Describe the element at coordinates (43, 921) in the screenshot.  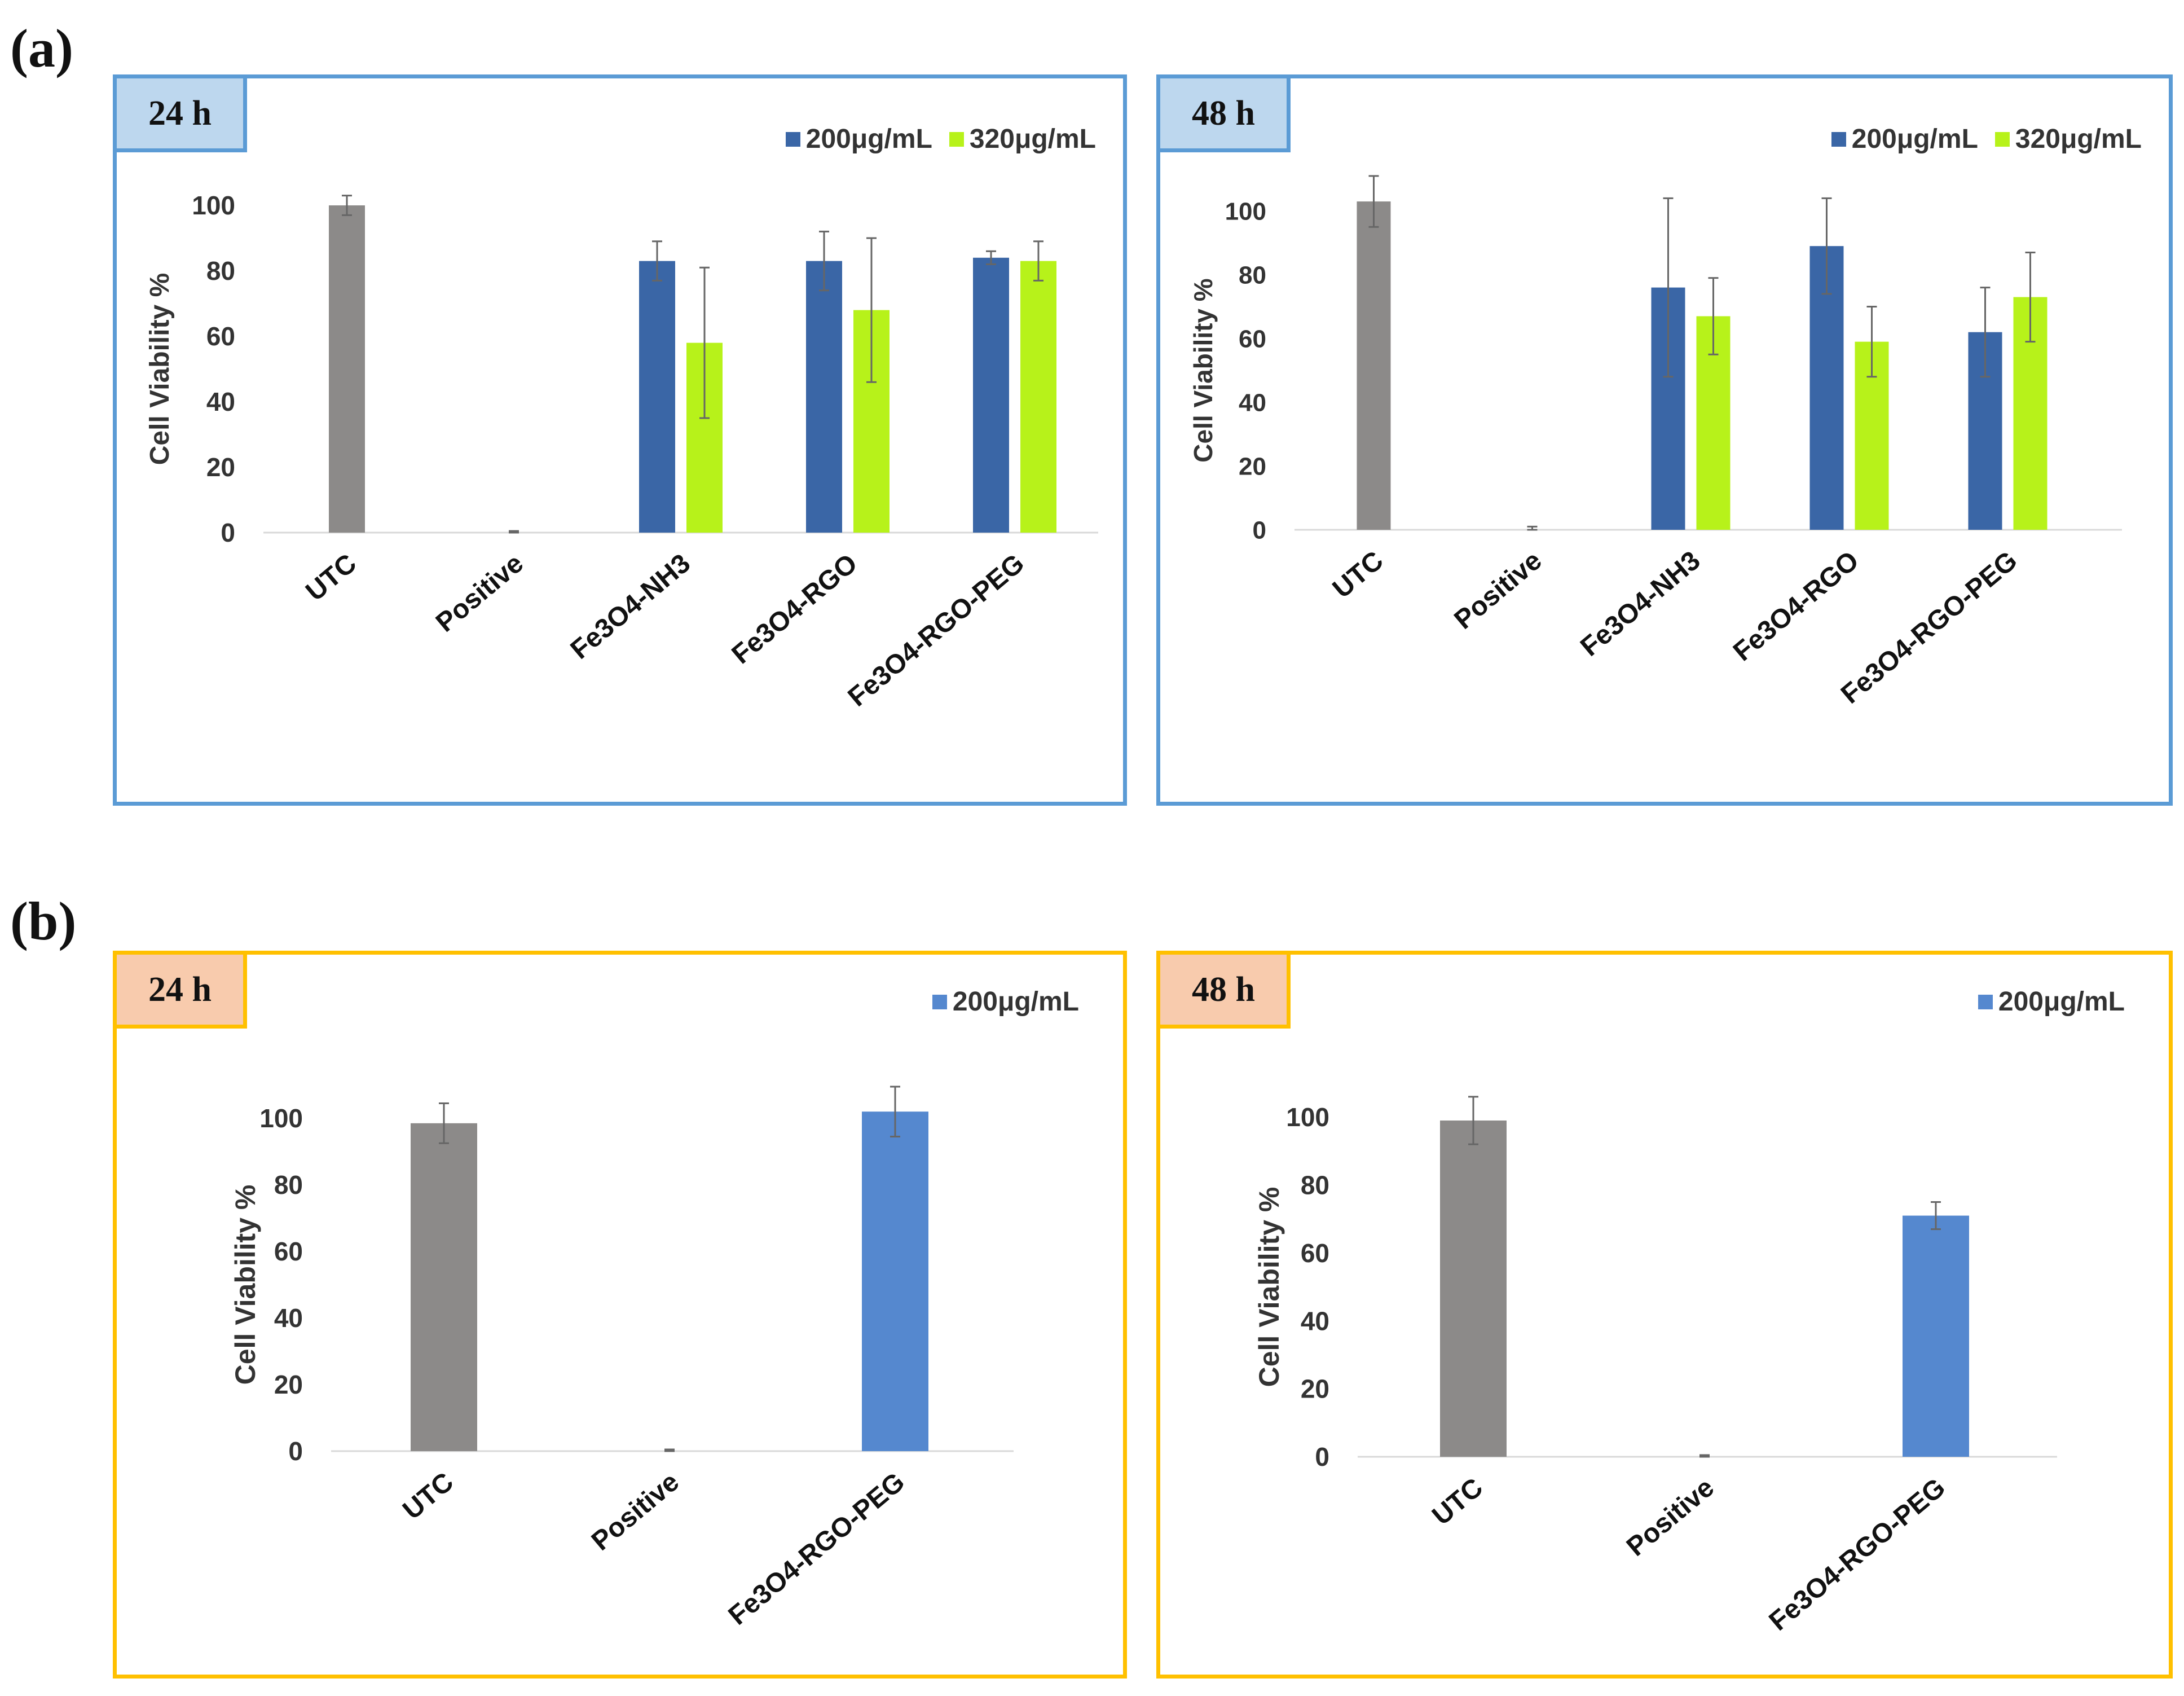
I see `section-label-b: (b)` at that location.